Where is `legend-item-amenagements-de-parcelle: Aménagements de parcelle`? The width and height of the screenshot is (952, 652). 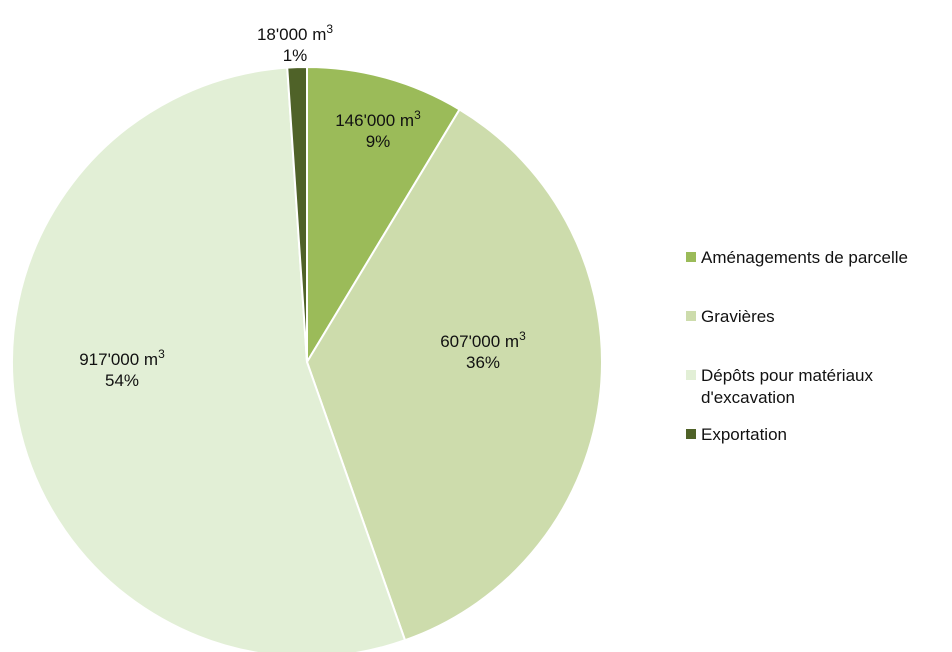
legend-item-amenagements-de-parcelle: Aménagements de parcelle is located at coordinates (797, 257).